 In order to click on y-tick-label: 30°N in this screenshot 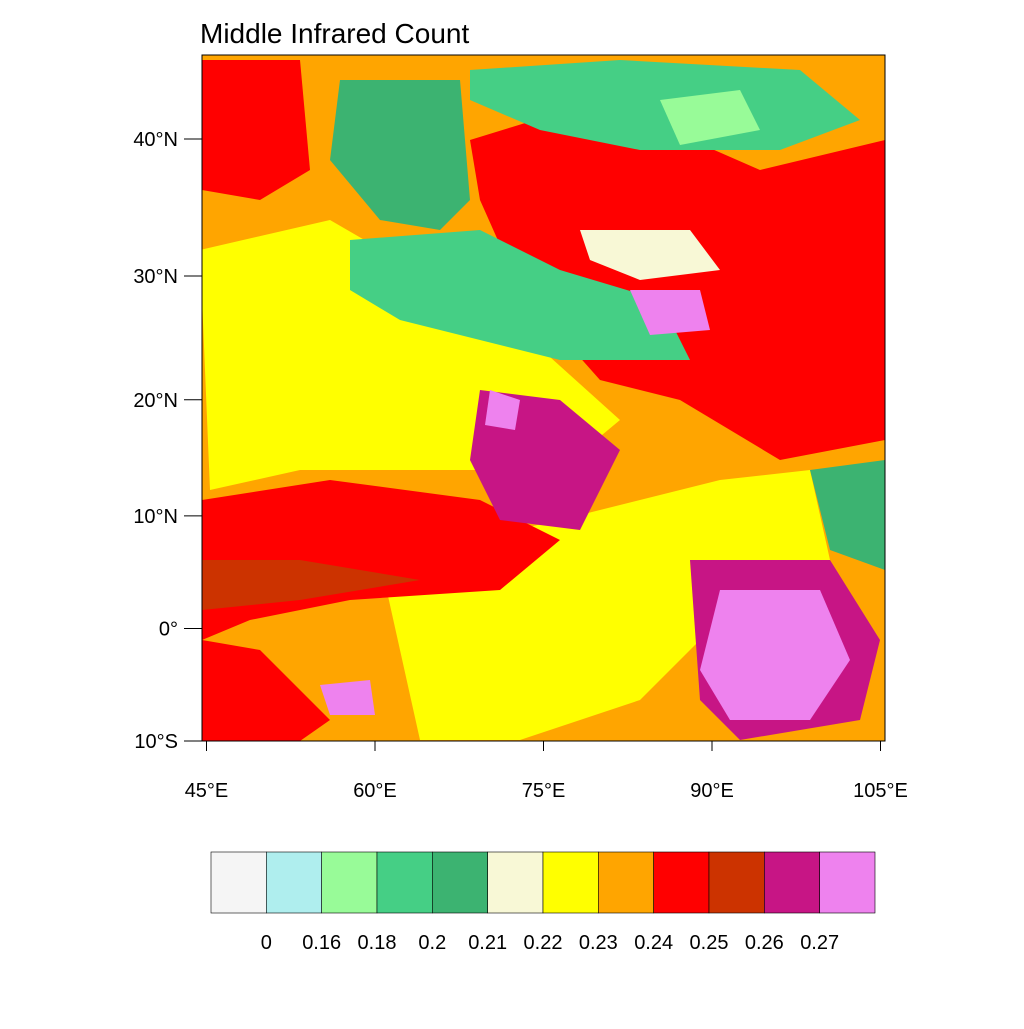, I will do `click(155, 277)`.